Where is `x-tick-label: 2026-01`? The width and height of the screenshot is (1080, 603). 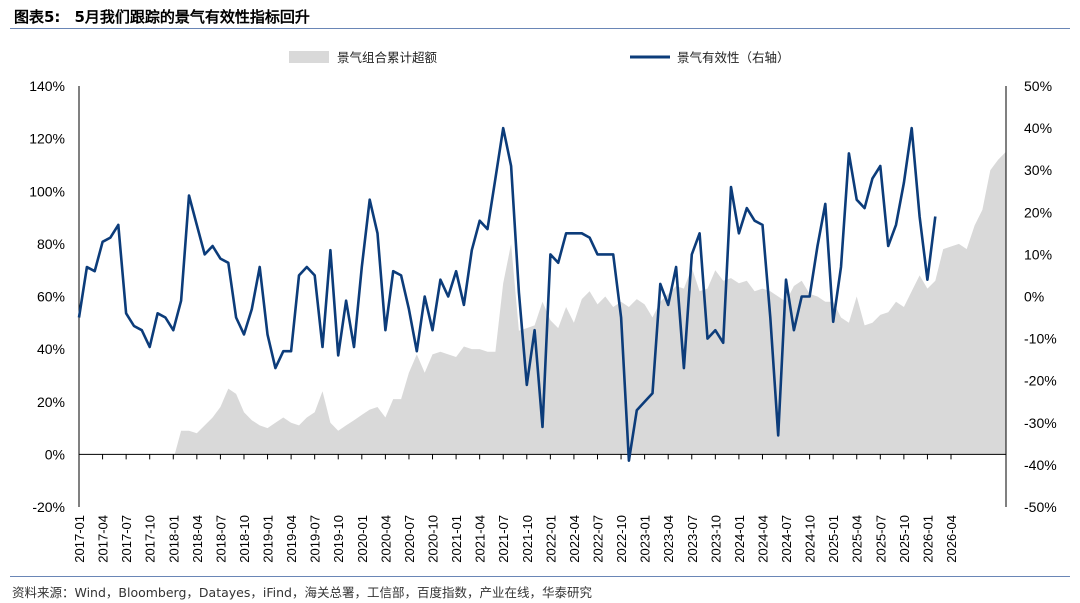
x-tick-label: 2026-01 is located at coordinates (927, 539).